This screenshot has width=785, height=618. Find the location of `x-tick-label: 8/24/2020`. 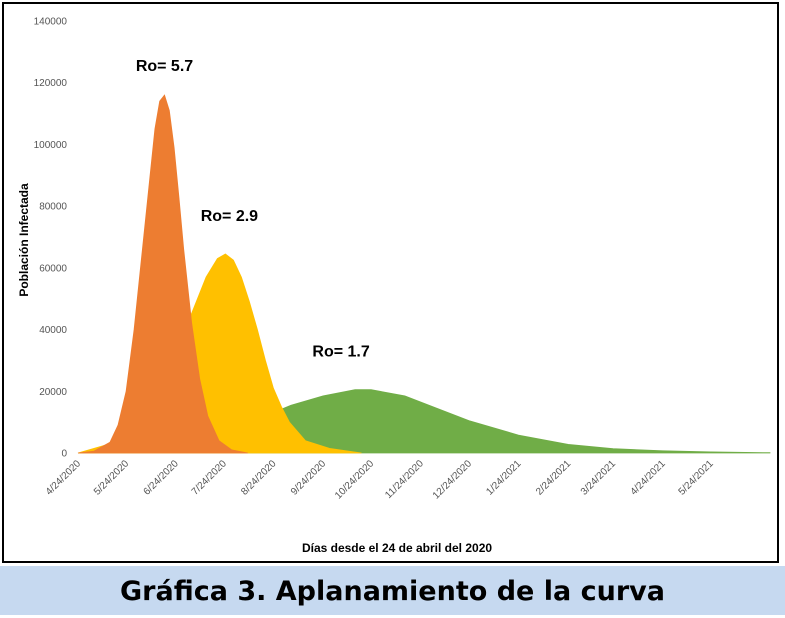

x-tick-label: 8/24/2020 is located at coordinates (259, 478).